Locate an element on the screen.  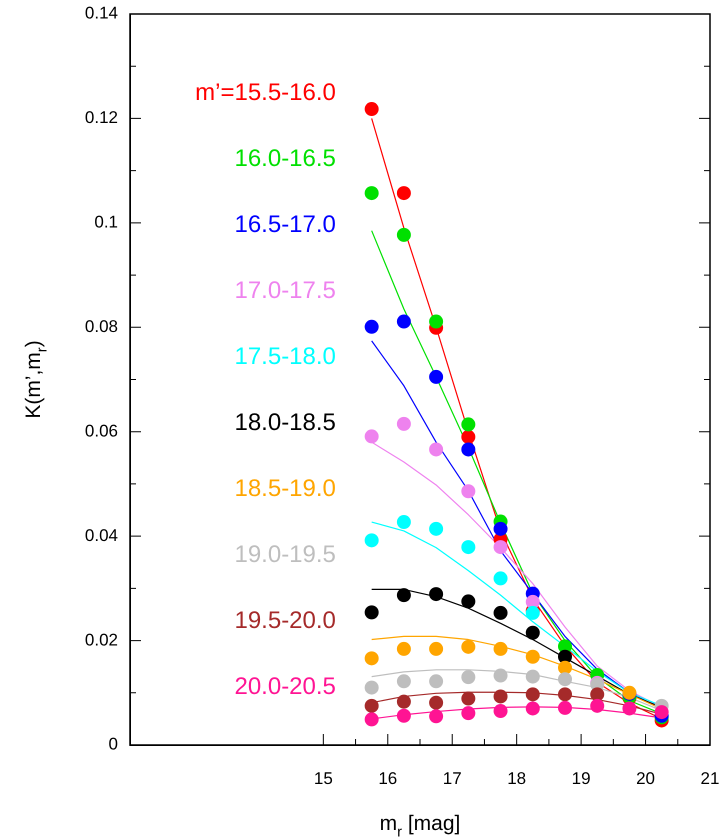
y-axis-title: K(m’,mr) is located at coordinates (36, 379).